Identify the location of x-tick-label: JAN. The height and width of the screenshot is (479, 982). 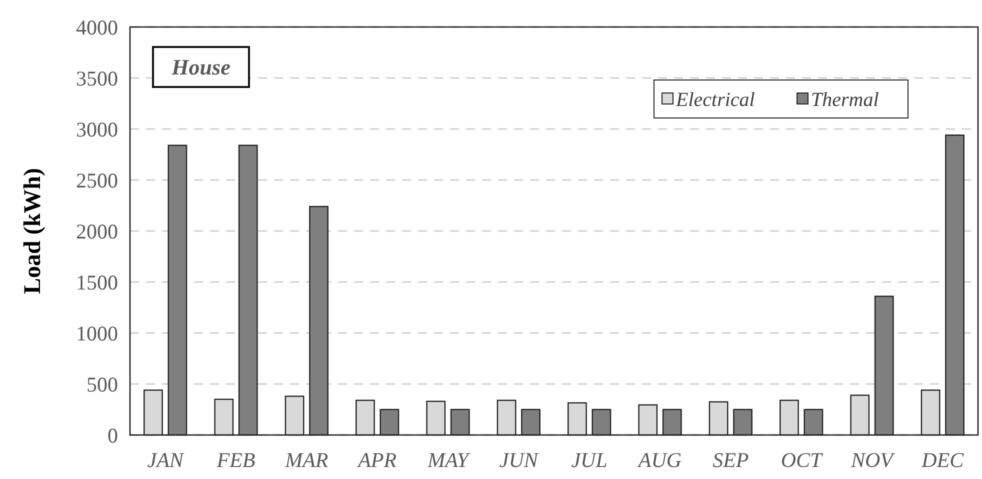
(165, 460).